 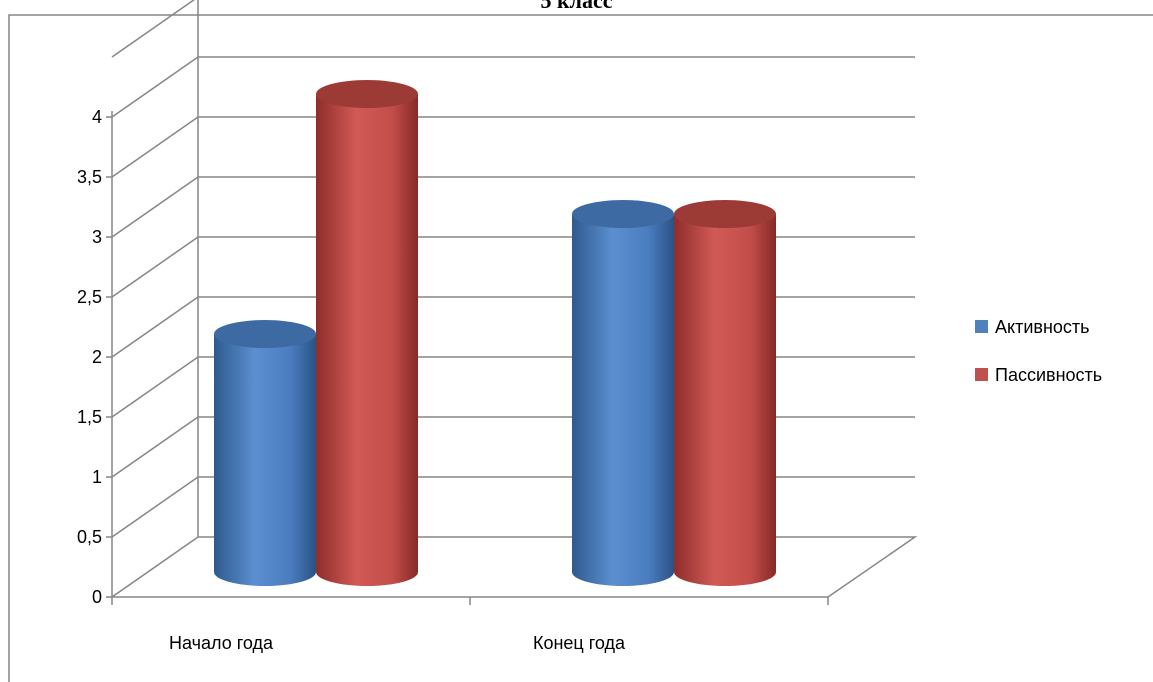 I want to click on x-tick-label: Конец года, so click(x=579, y=643).